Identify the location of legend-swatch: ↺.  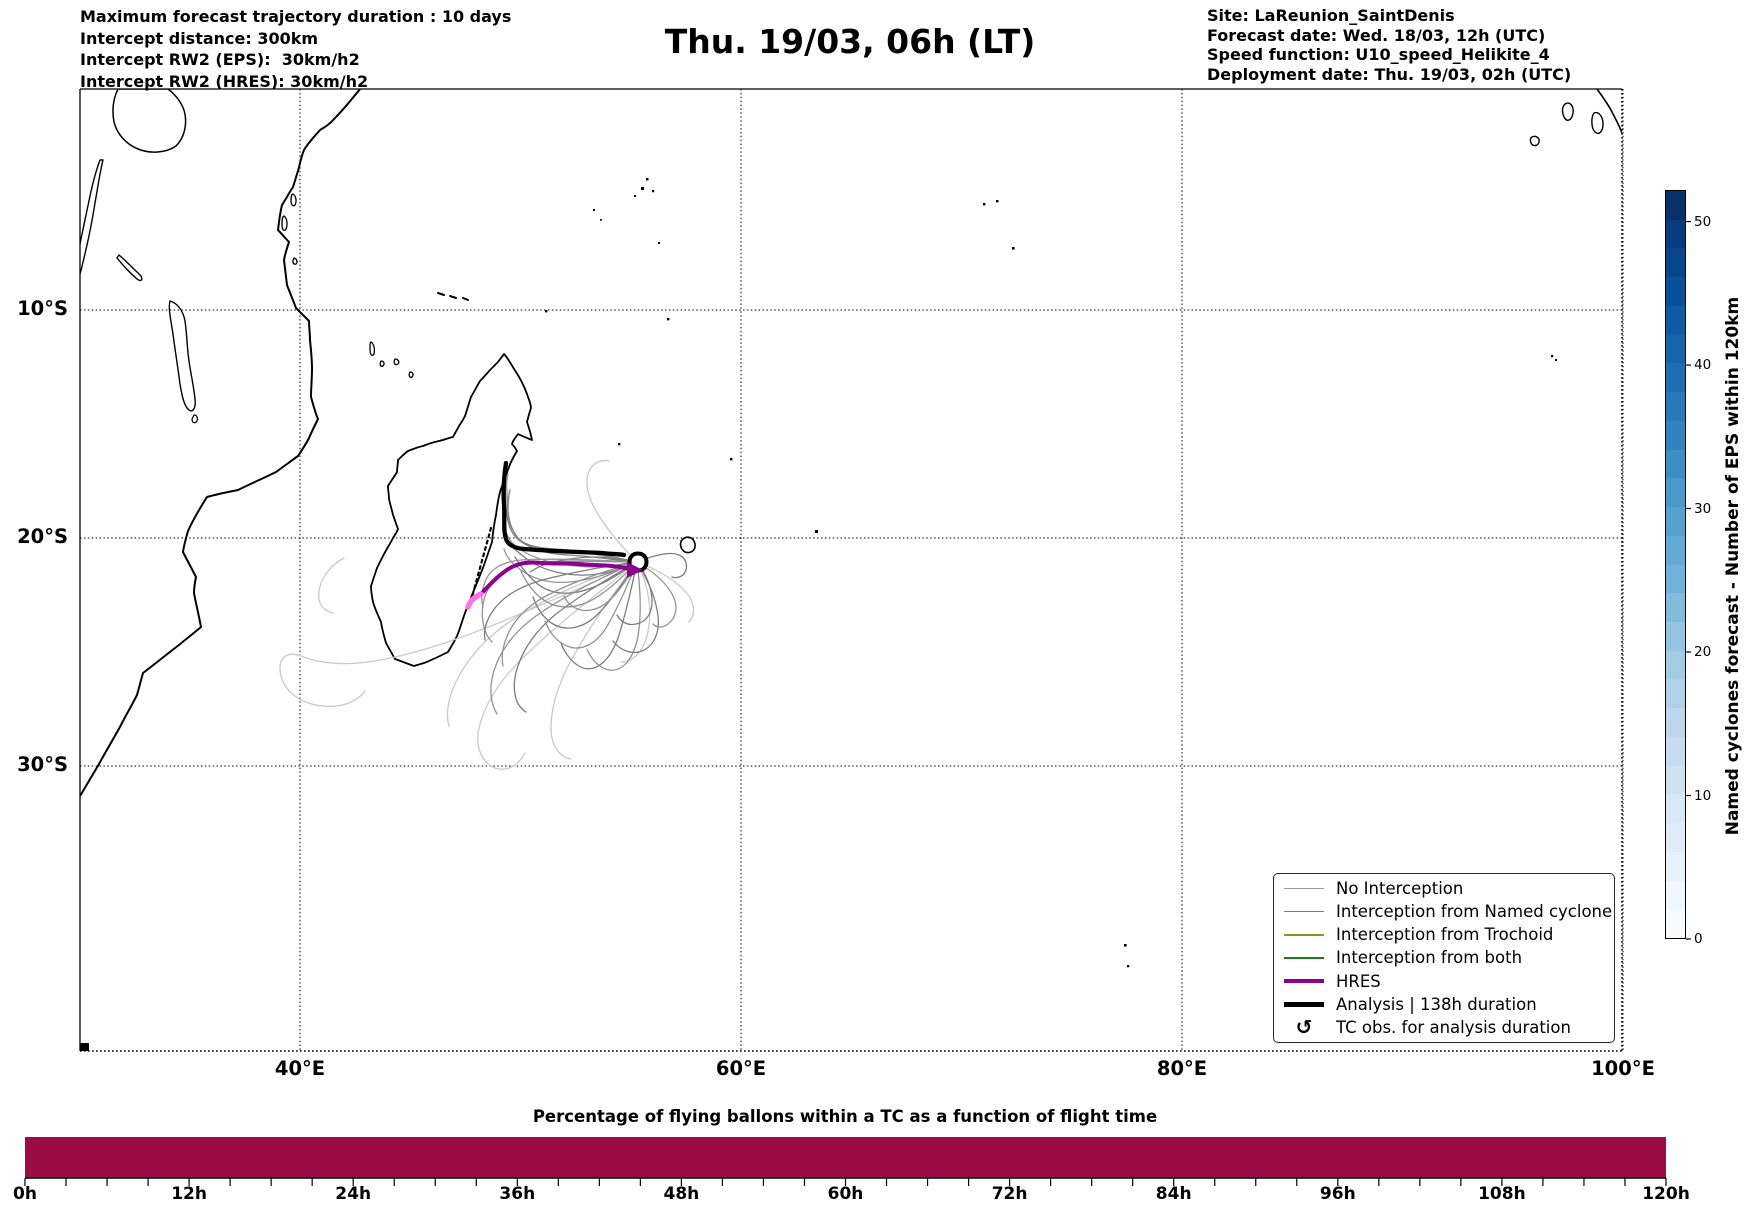
(1304, 1027).